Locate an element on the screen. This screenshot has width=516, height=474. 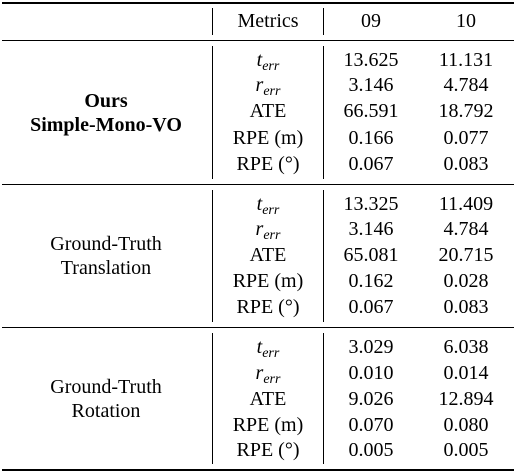
group-3-metric-ate: ATE is located at coordinates (268, 399).